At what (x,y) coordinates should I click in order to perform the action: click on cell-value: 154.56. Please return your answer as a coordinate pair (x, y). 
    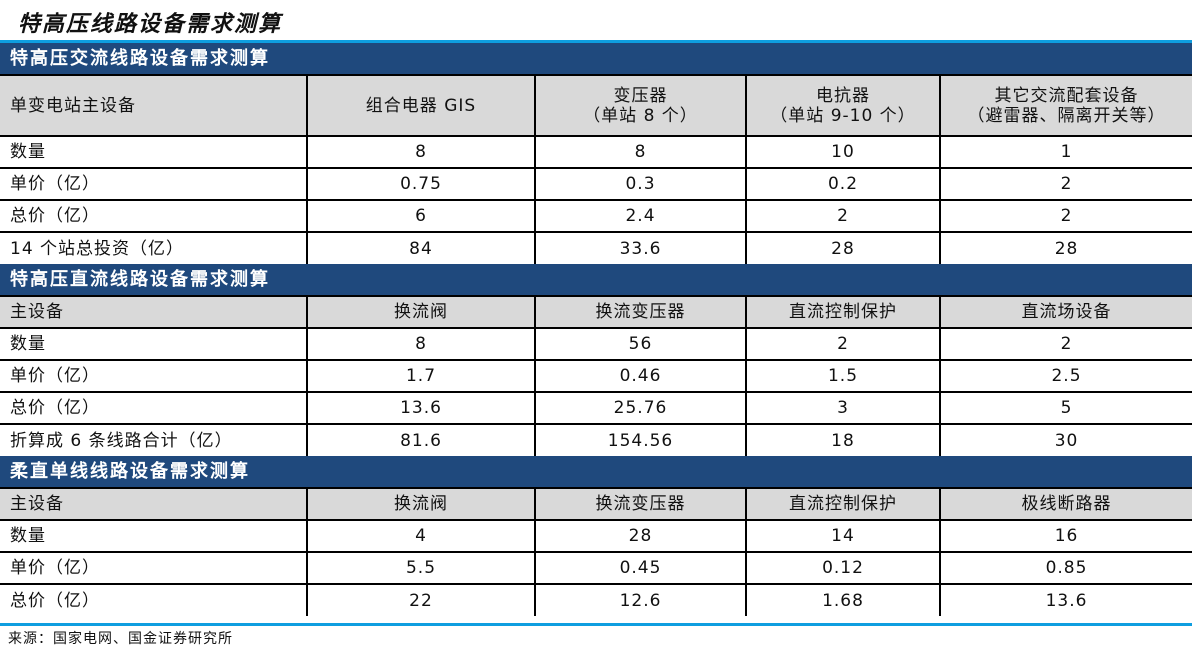
    Looking at the image, I should click on (640, 439).